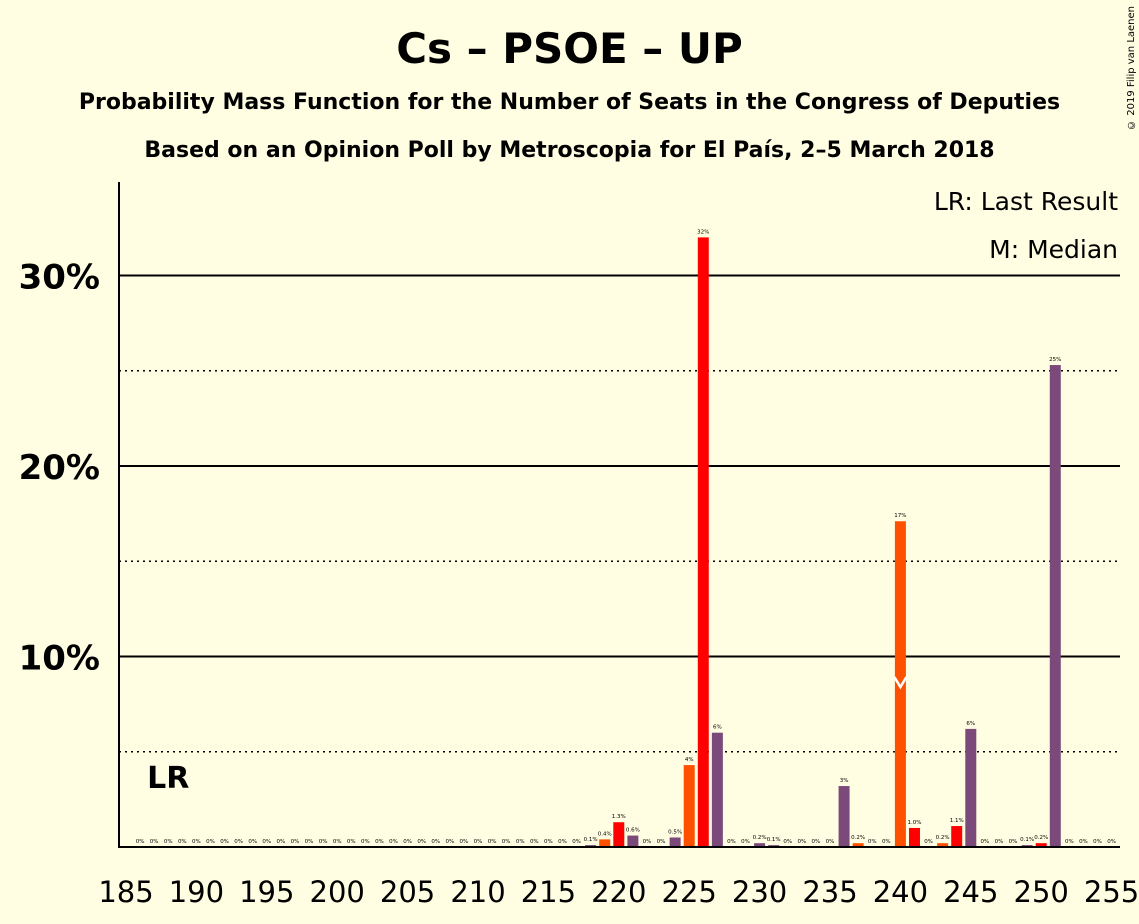  What do you see at coordinates (154, 842) in the screenshot?
I see `bar-label-187: 0%` at bounding box center [154, 842].